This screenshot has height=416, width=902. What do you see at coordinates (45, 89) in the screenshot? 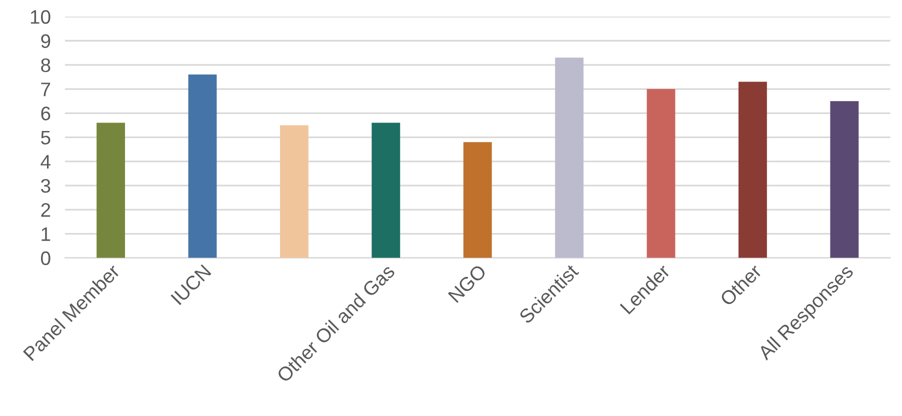
I see `y-tick-label: 7` at bounding box center [45, 89].